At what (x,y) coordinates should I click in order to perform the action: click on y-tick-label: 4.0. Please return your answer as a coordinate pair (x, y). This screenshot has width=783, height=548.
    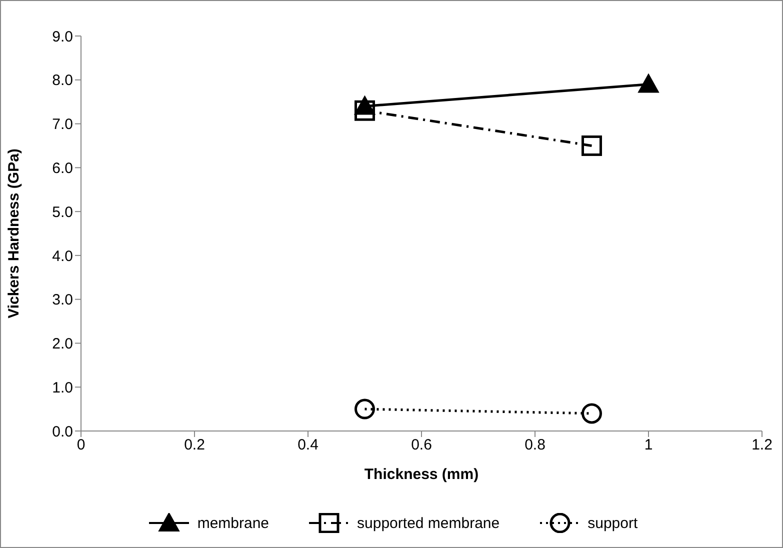
    Looking at the image, I should click on (62, 256).